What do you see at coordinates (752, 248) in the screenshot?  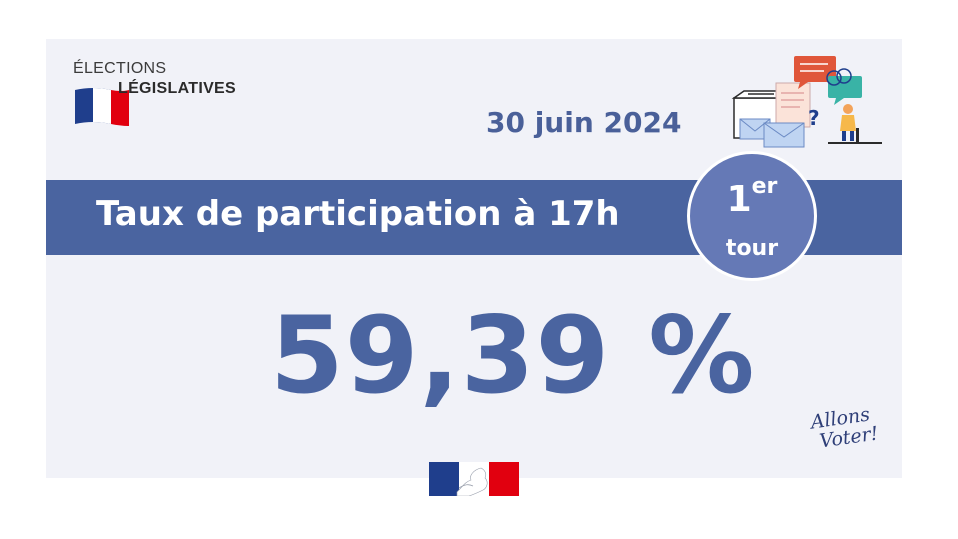 I see `tour-label: tour` at bounding box center [752, 248].